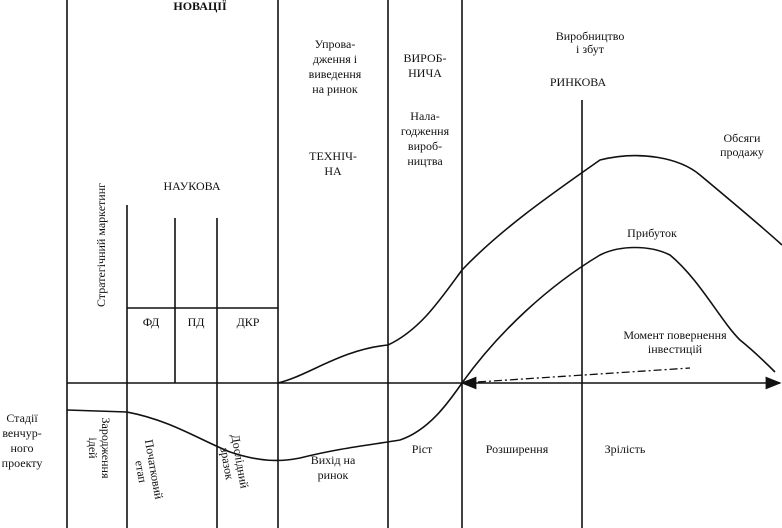  I want to click on strategic-marketing-label: Стратегічний маркетинг, so click(101, 245).